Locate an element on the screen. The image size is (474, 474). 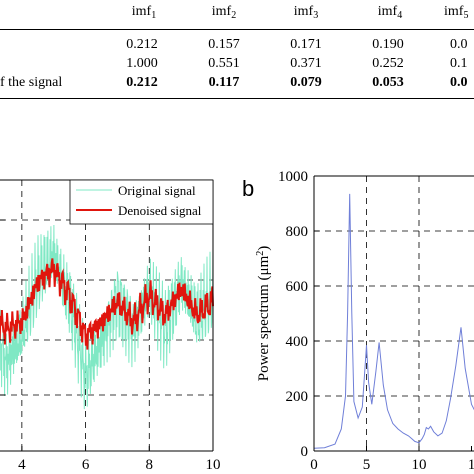
table-cell: 0.1 is located at coordinates (459, 63).